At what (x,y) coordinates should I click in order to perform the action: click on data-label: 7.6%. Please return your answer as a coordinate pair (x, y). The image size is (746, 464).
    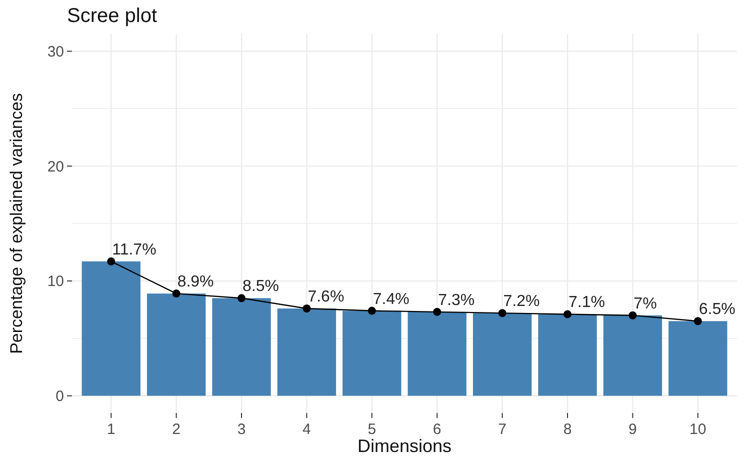
    Looking at the image, I should click on (326, 297).